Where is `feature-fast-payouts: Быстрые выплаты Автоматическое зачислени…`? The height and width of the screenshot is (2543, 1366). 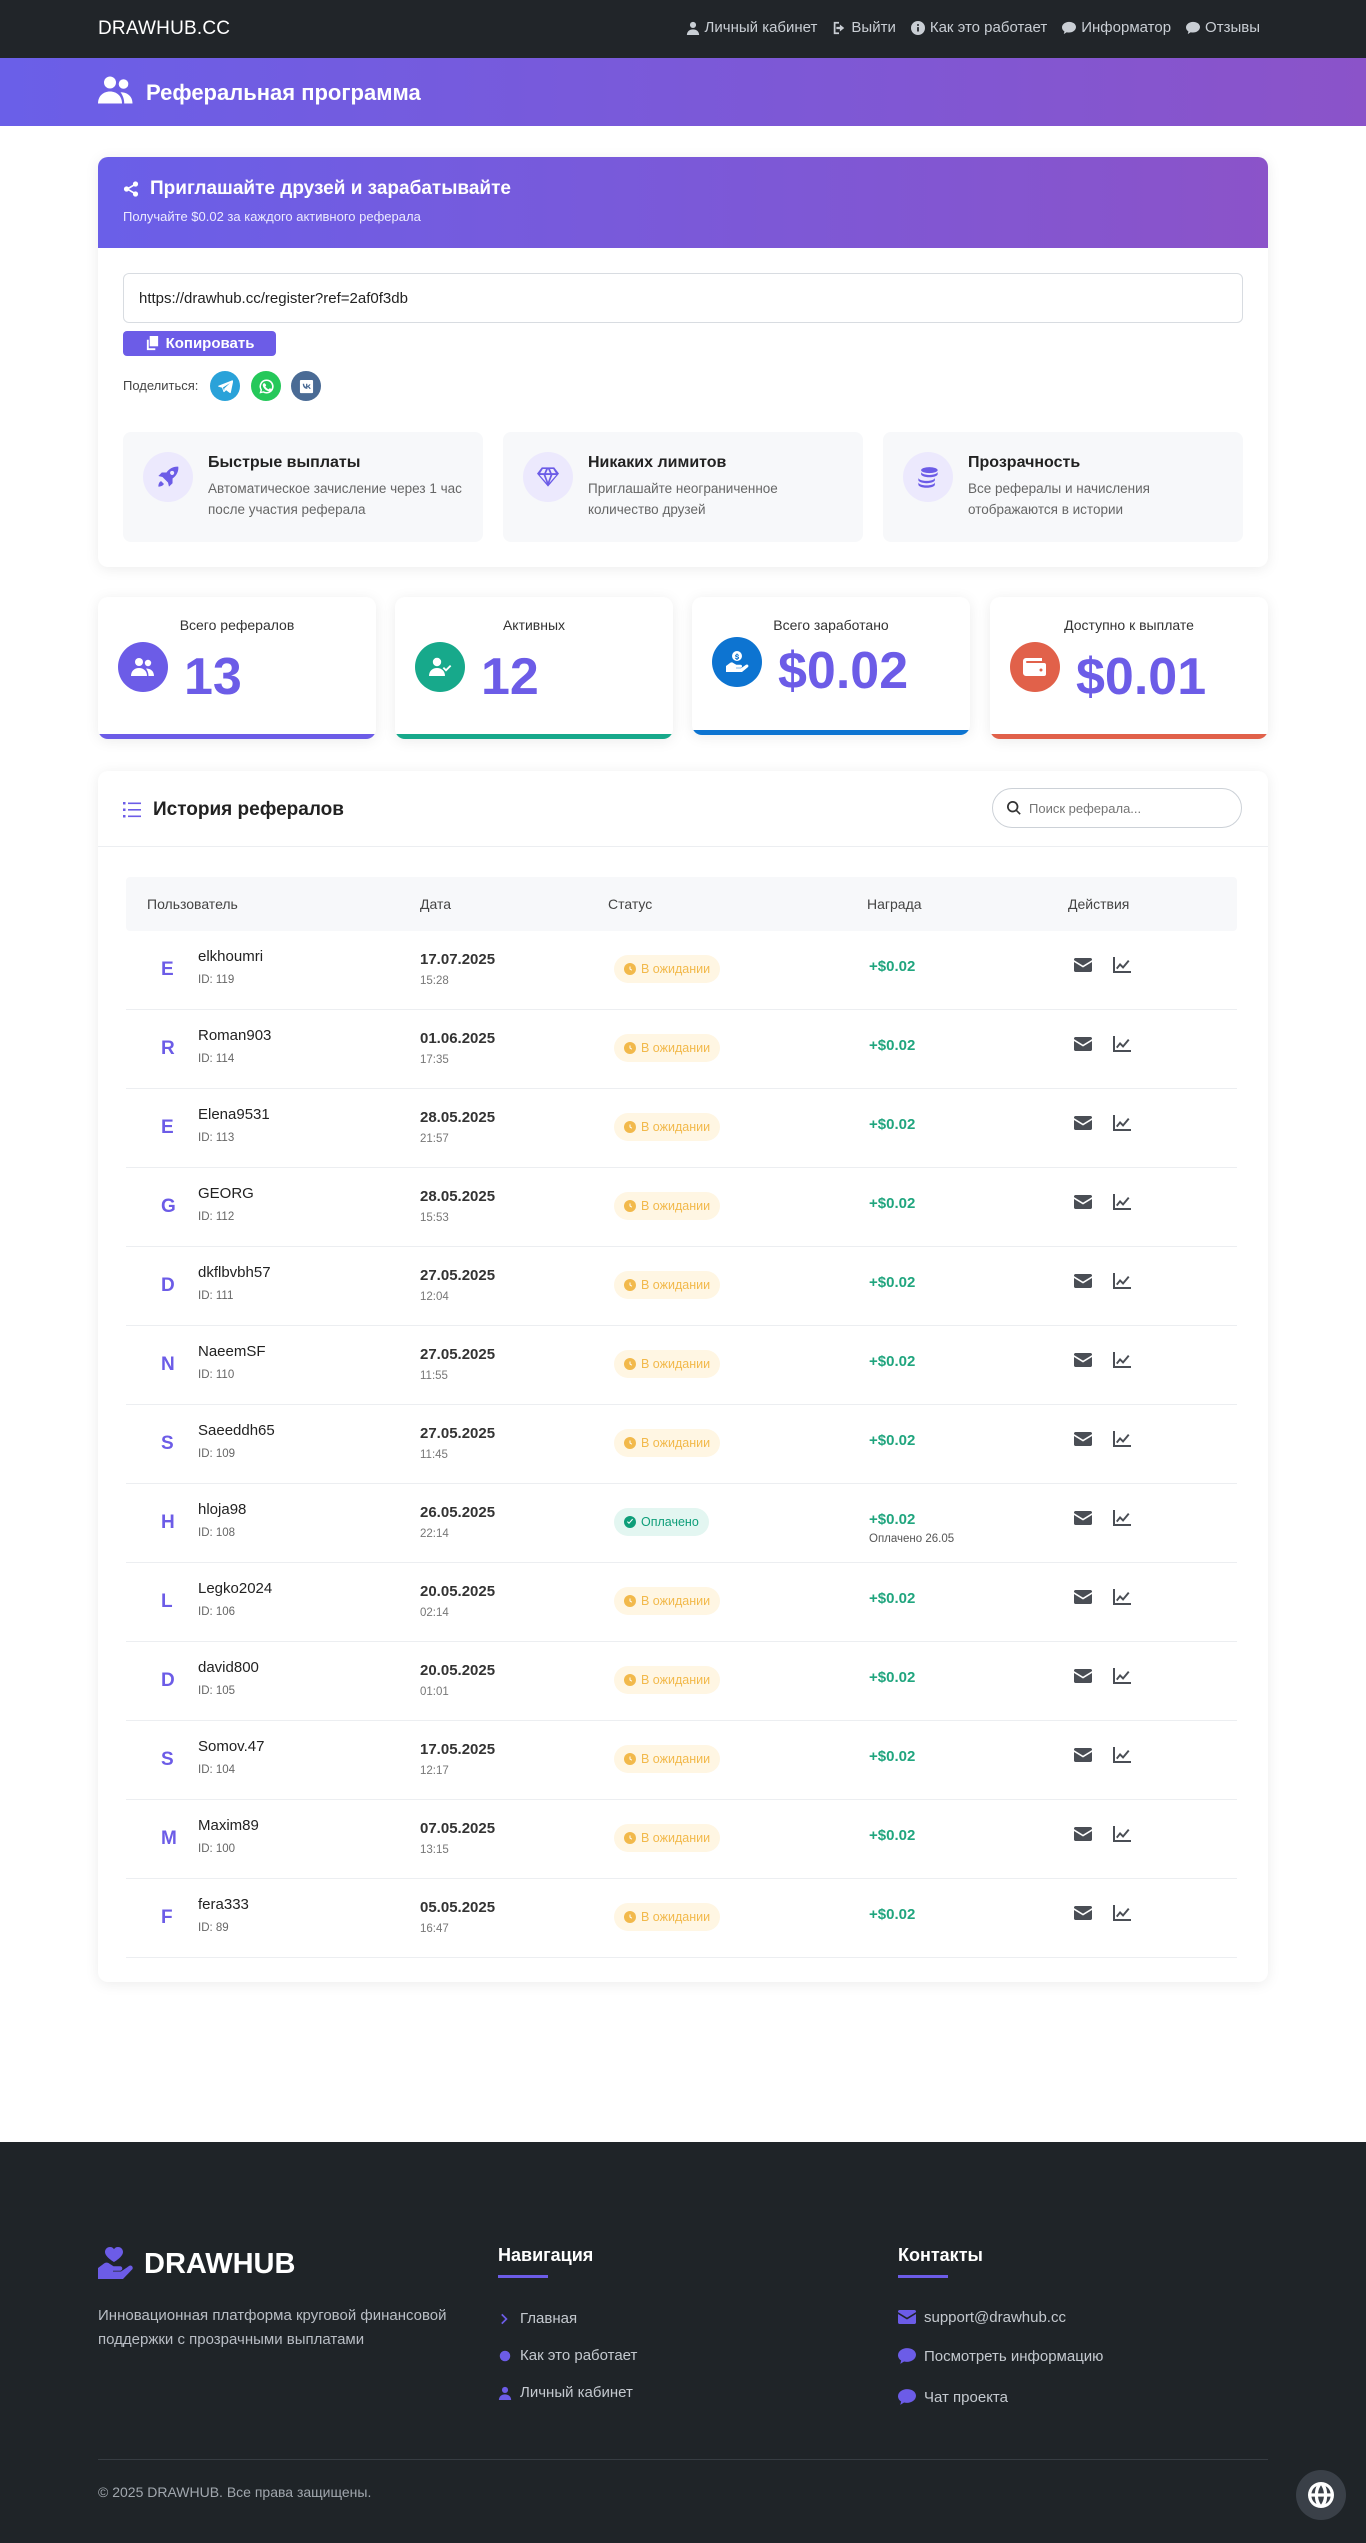 feature-fast-payouts: Быстрые выплаты Автоматическое зачислени… is located at coordinates (303, 487).